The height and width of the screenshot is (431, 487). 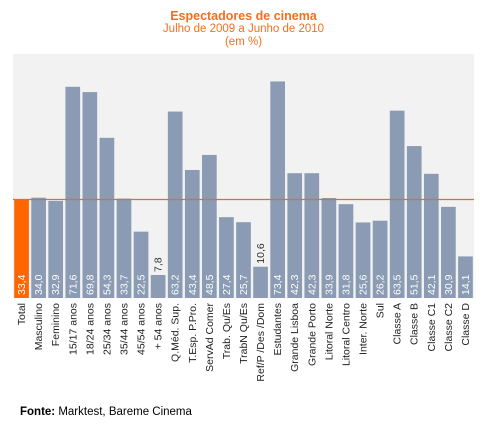 I want to click on data-label: 43,4, so click(x=193, y=284).